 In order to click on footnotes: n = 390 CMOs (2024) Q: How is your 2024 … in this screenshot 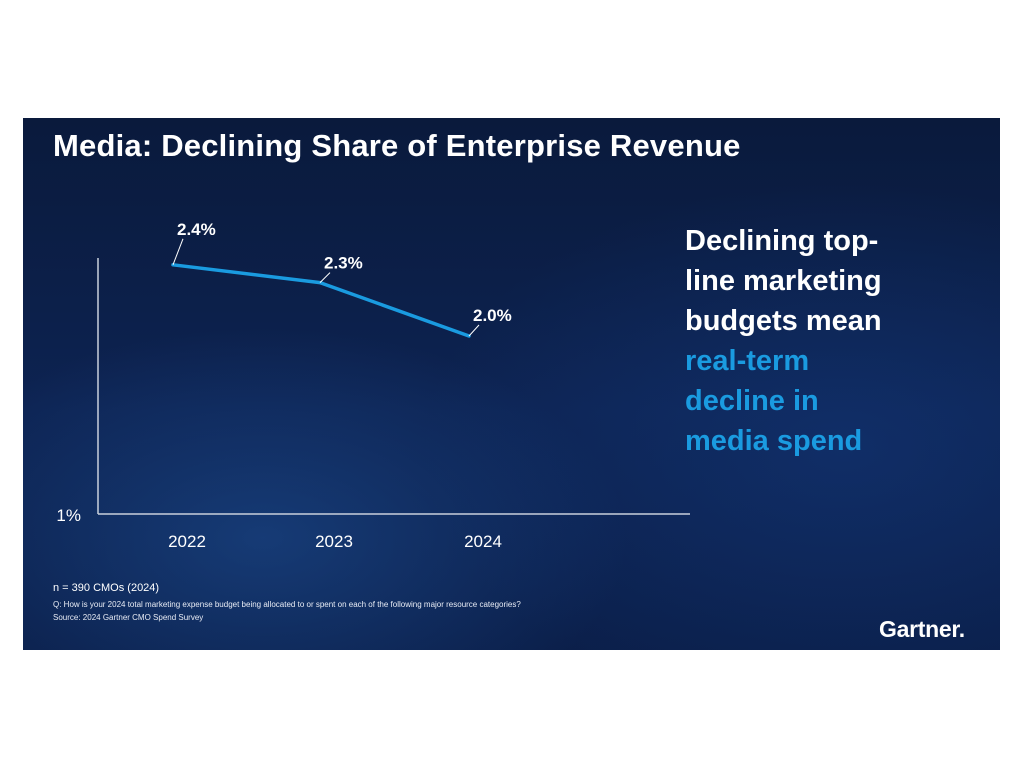, I will do `click(287, 604)`.